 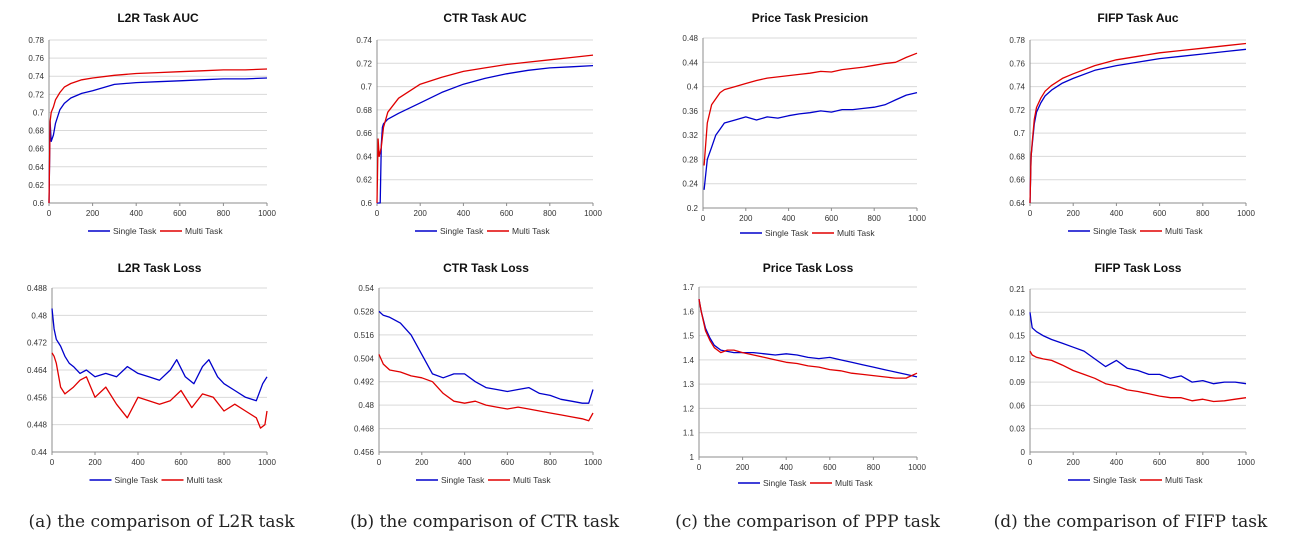 I want to click on y-tick-label: 0.456, so click(x=364, y=452).